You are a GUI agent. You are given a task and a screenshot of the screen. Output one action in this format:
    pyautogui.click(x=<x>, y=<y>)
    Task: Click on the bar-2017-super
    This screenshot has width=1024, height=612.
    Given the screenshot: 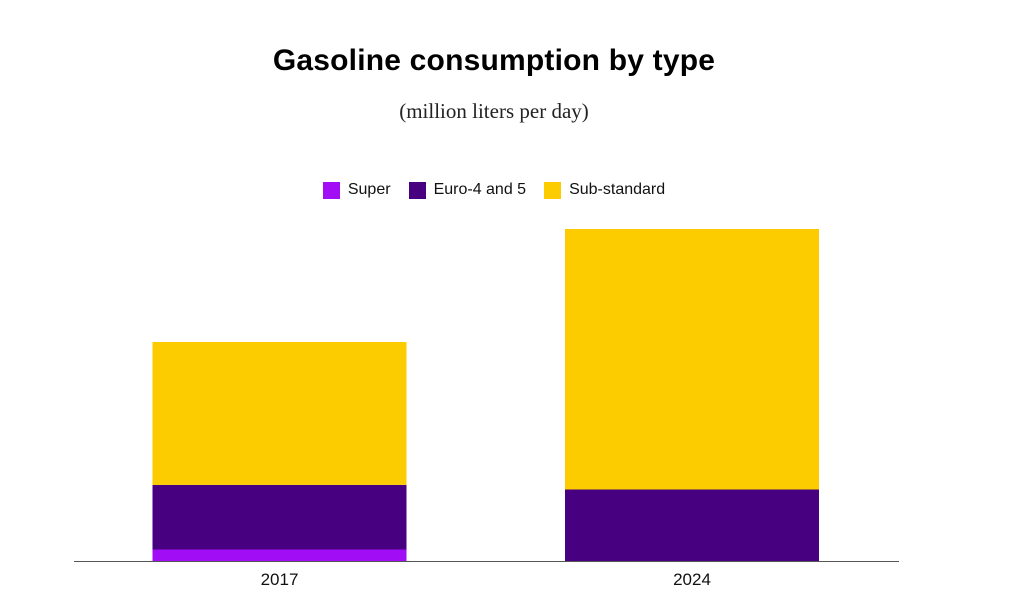 What is the action you would take?
    pyautogui.click(x=279, y=555)
    